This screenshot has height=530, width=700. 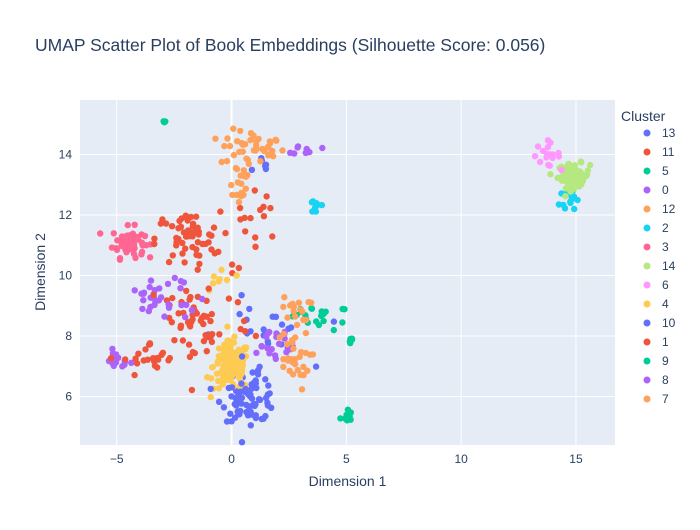 What do you see at coordinates (656, 285) in the screenshot?
I see `legend-item-6: 6` at bounding box center [656, 285].